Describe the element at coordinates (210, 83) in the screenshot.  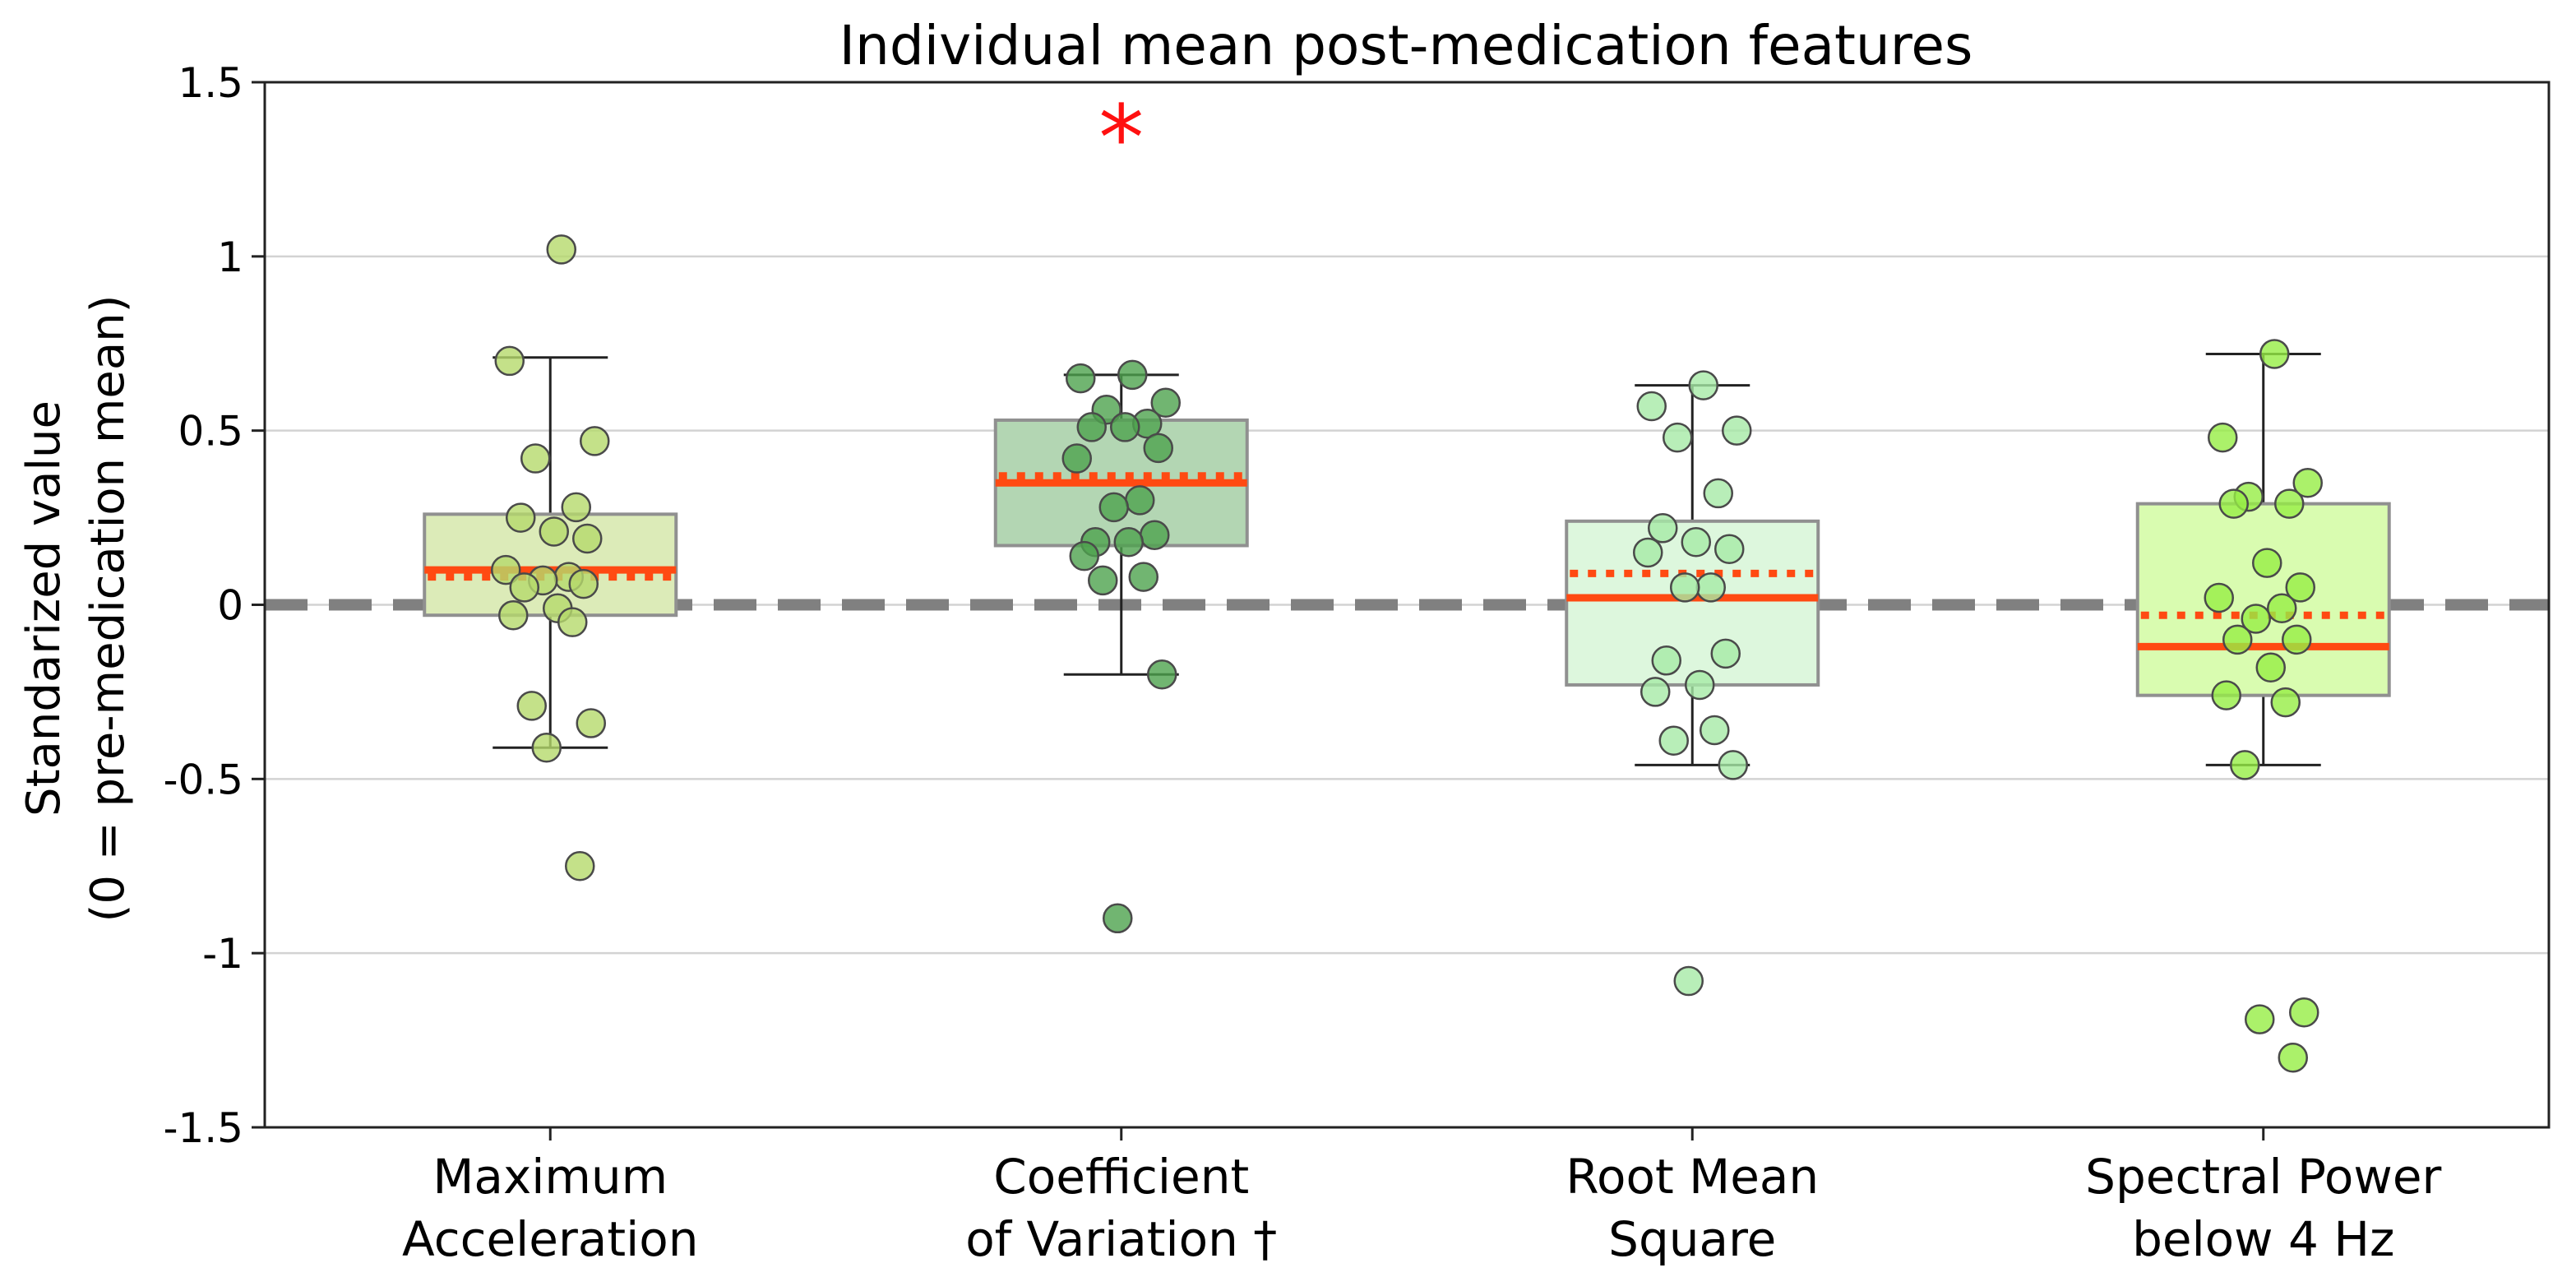
I see `y-tick-label: 1.5` at that location.